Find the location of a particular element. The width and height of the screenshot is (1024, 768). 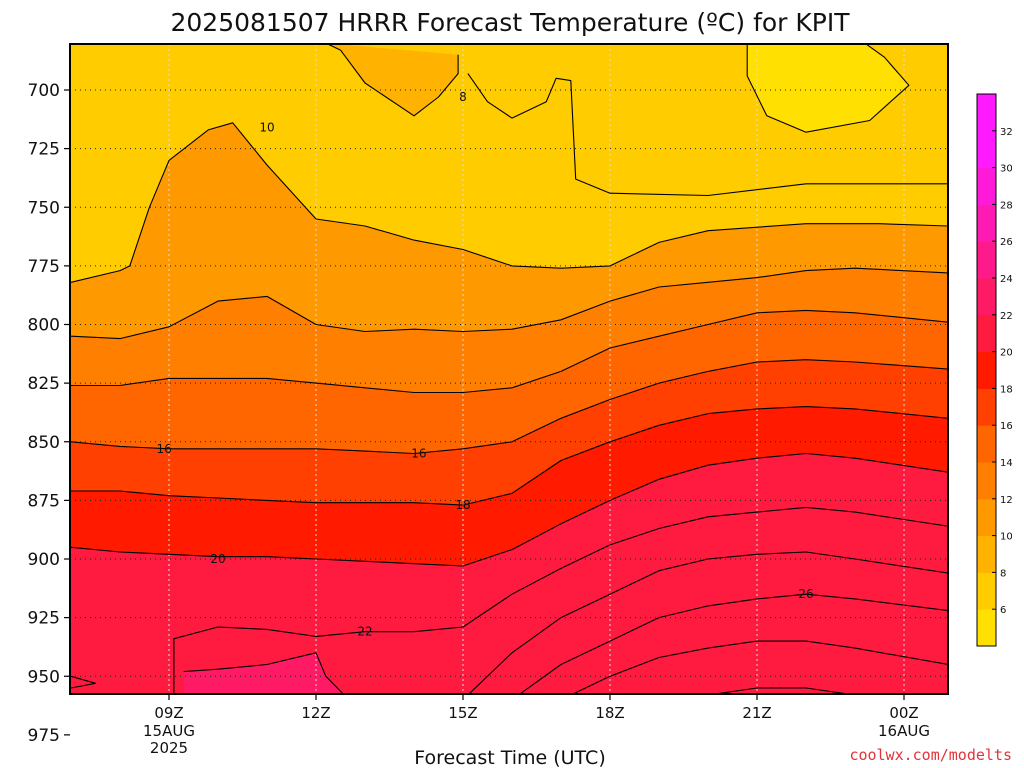

y-tick-label: 800 is located at coordinates (44, 326).